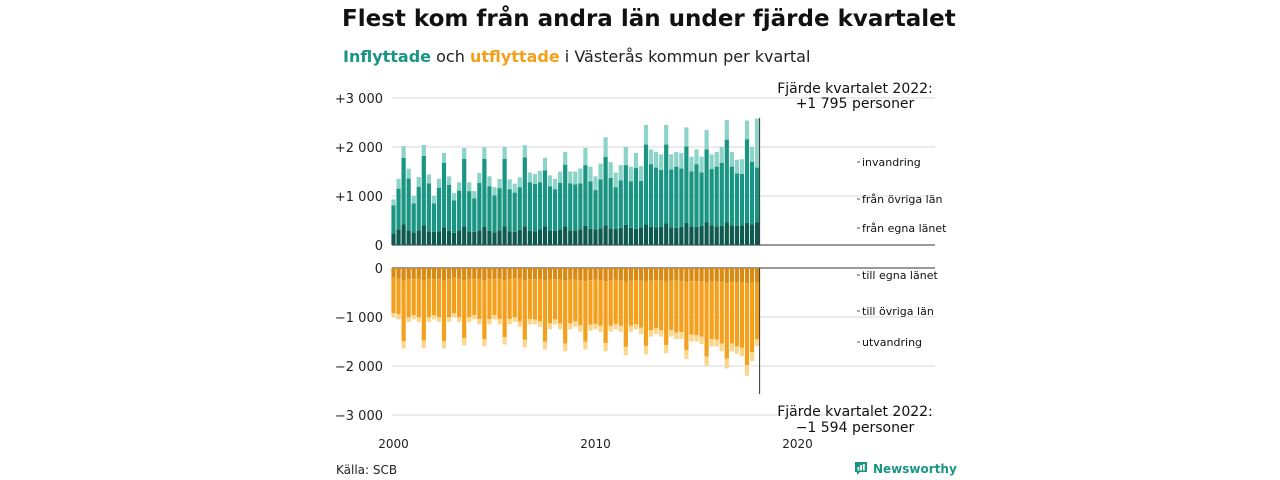  I want to click on label-fran-egna-lanet: från egna länet, so click(904, 228).